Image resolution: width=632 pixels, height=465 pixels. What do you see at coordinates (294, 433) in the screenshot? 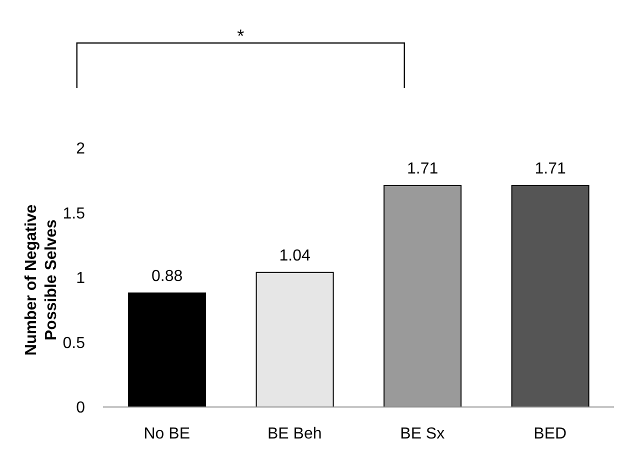
I see `x-tick-label: BE Beh` at bounding box center [294, 433].